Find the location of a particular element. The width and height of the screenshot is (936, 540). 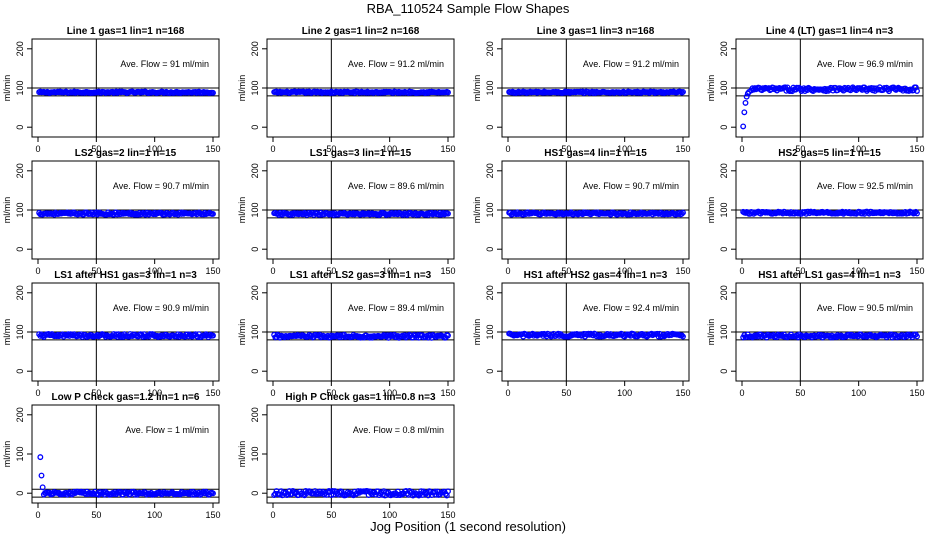

panel-title: Line 4 (LT) gas=1 lin=4 n=3 is located at coordinates (830, 31).